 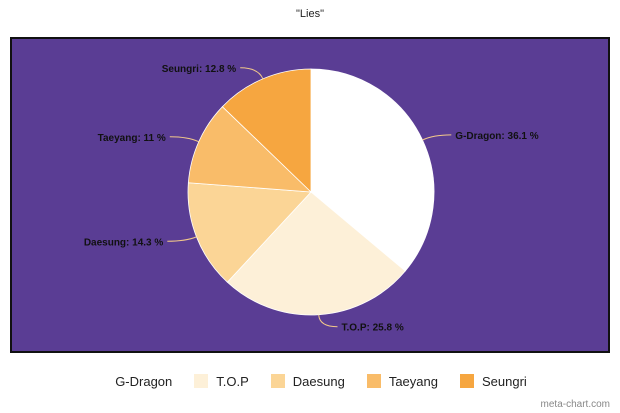 I want to click on legend-item-g-dragon: G-Dragon, so click(x=132, y=381).